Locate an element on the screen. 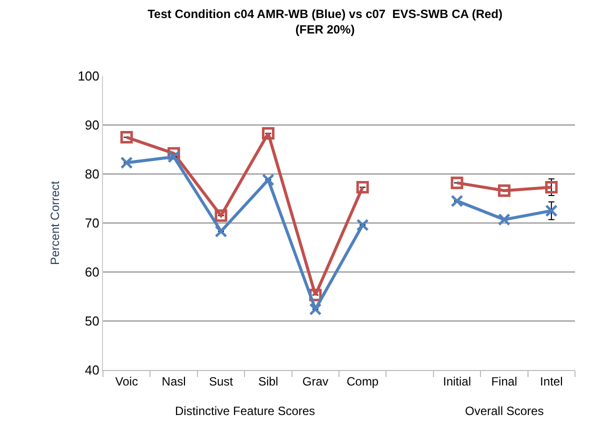 This screenshot has height=444, width=591. x-tick-label: Voic is located at coordinates (126, 381).